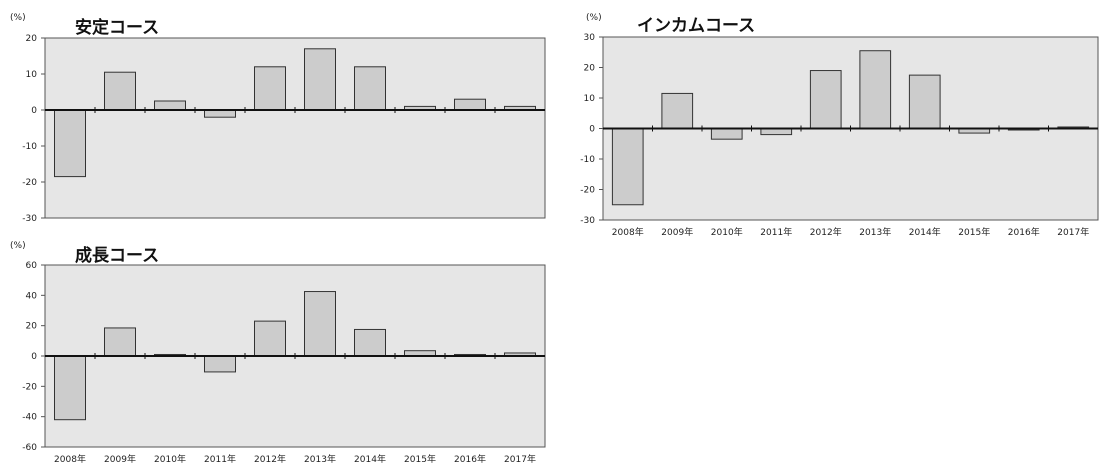 The width and height of the screenshot is (1099, 470). Describe the element at coordinates (29, 418) in the screenshot. I see `y-tick-label: -40` at that location.